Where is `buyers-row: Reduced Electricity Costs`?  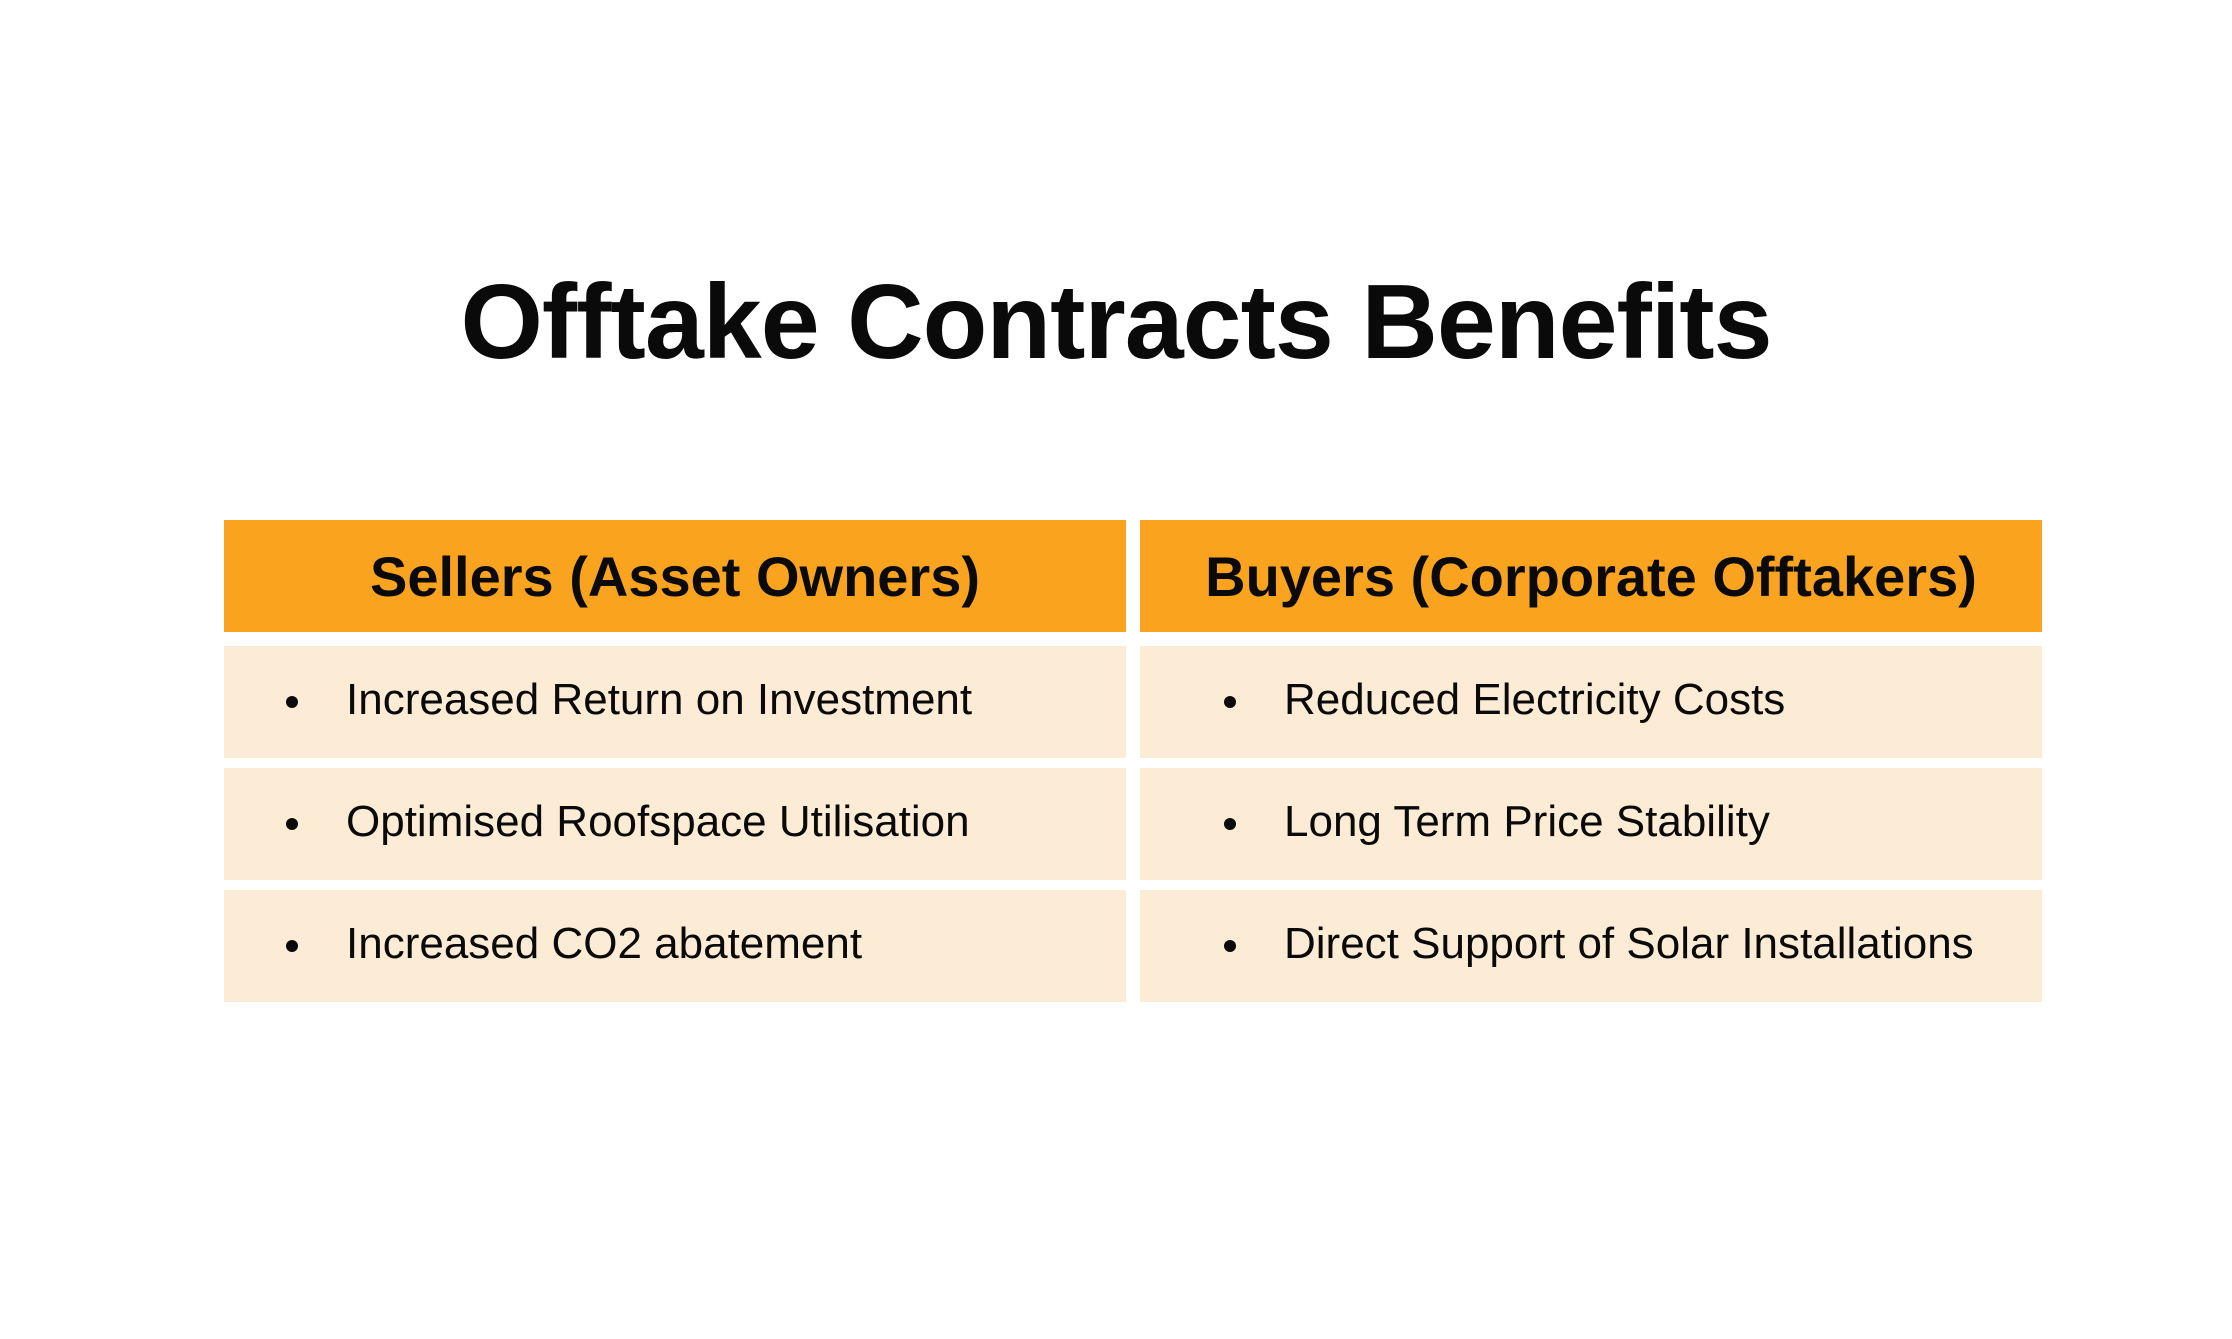 buyers-row: Reduced Electricity Costs is located at coordinates (1591, 702).